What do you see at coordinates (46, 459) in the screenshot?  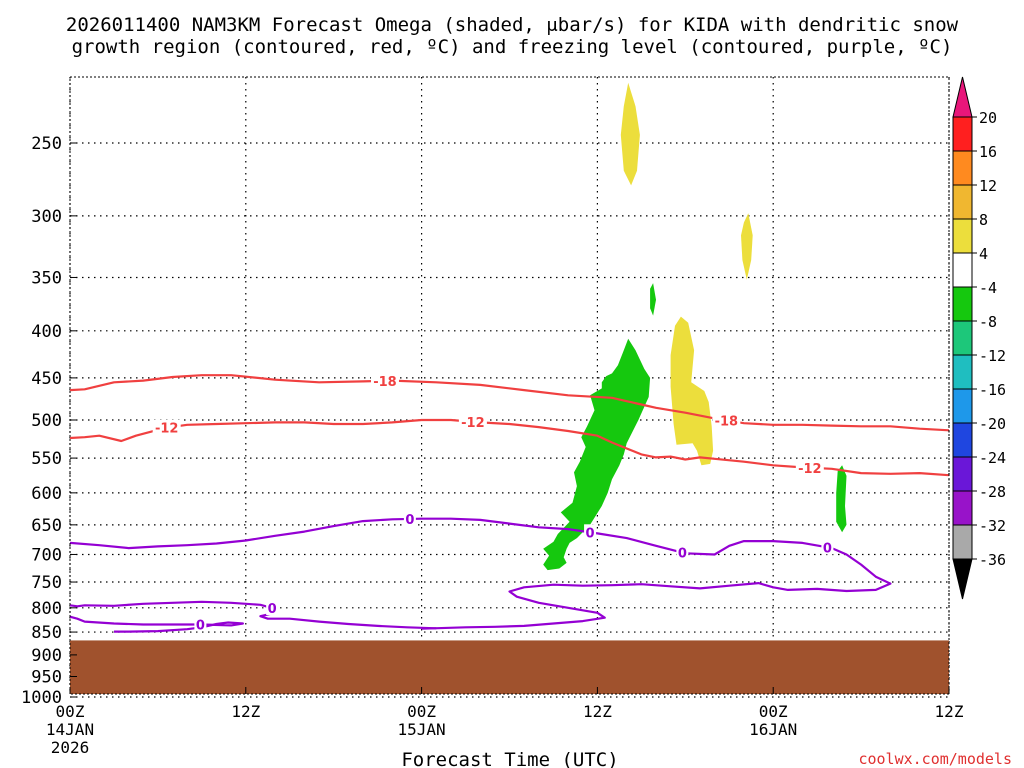 I see `y-tick-label-550: 550` at bounding box center [46, 459].